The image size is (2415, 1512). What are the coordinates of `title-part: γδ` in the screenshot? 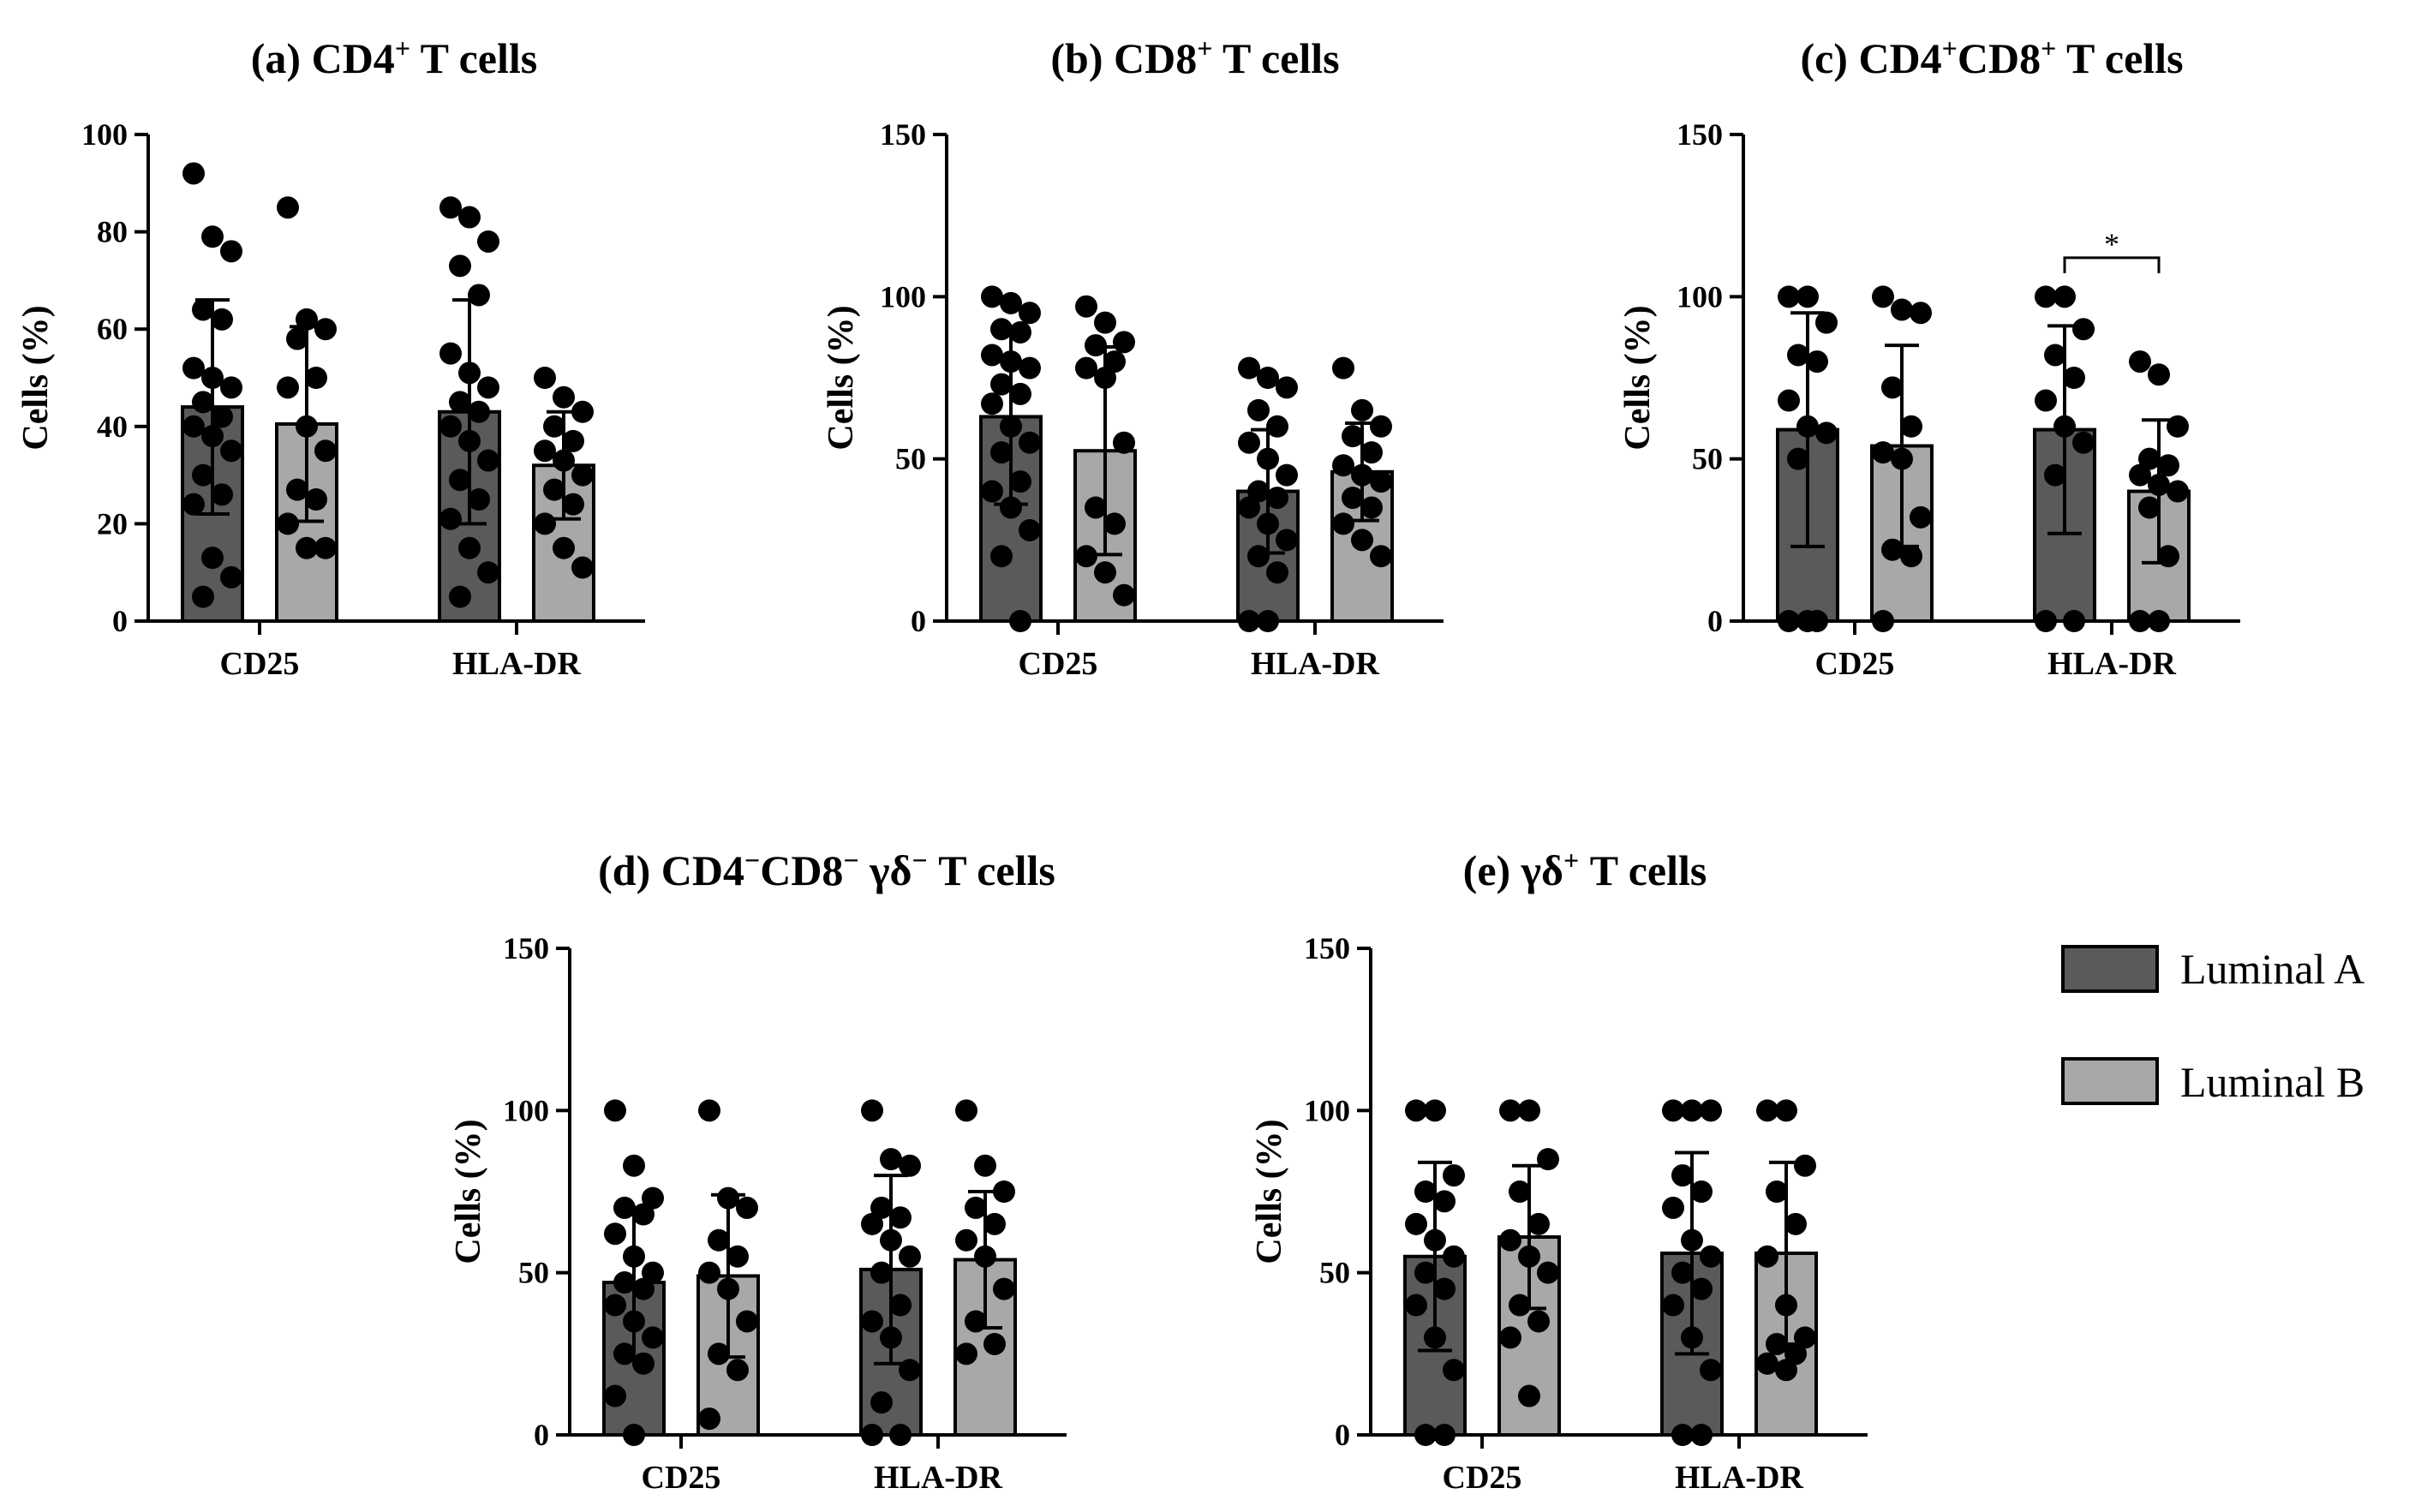 It's located at (885, 870).